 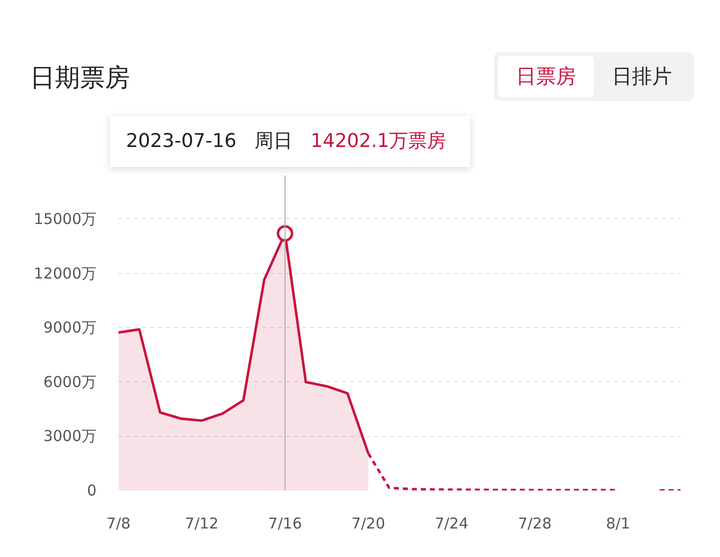 I want to click on y-tick-label: 0, so click(x=91, y=491).